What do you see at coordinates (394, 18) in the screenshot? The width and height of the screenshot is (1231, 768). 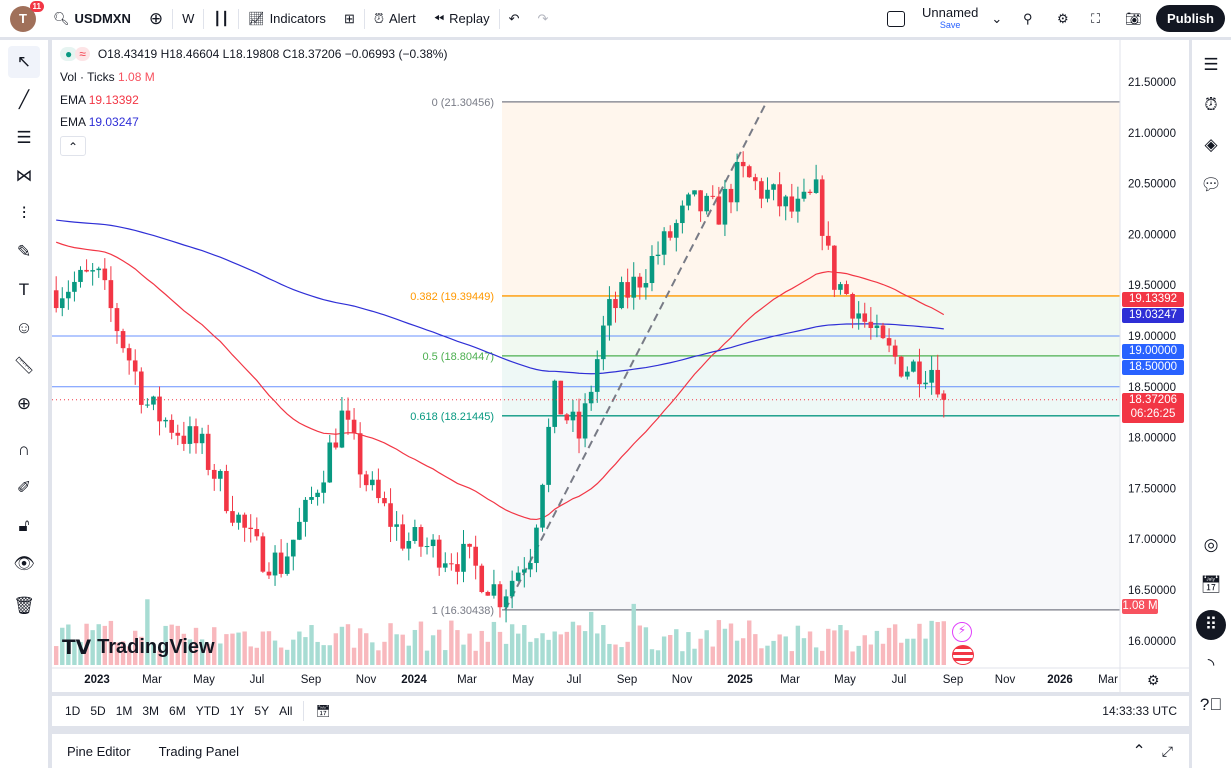 I see `alert-button: ⏰︎ Alert` at bounding box center [394, 18].